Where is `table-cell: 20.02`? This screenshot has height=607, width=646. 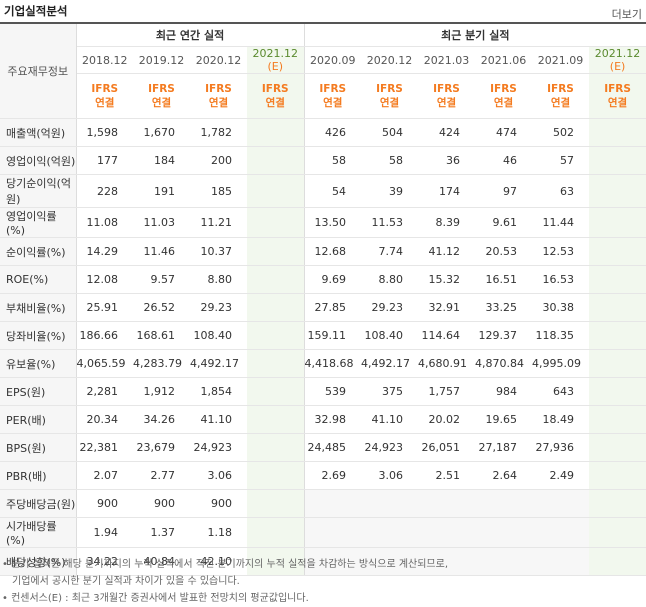
table-cell: 20.02 is located at coordinates (447, 419).